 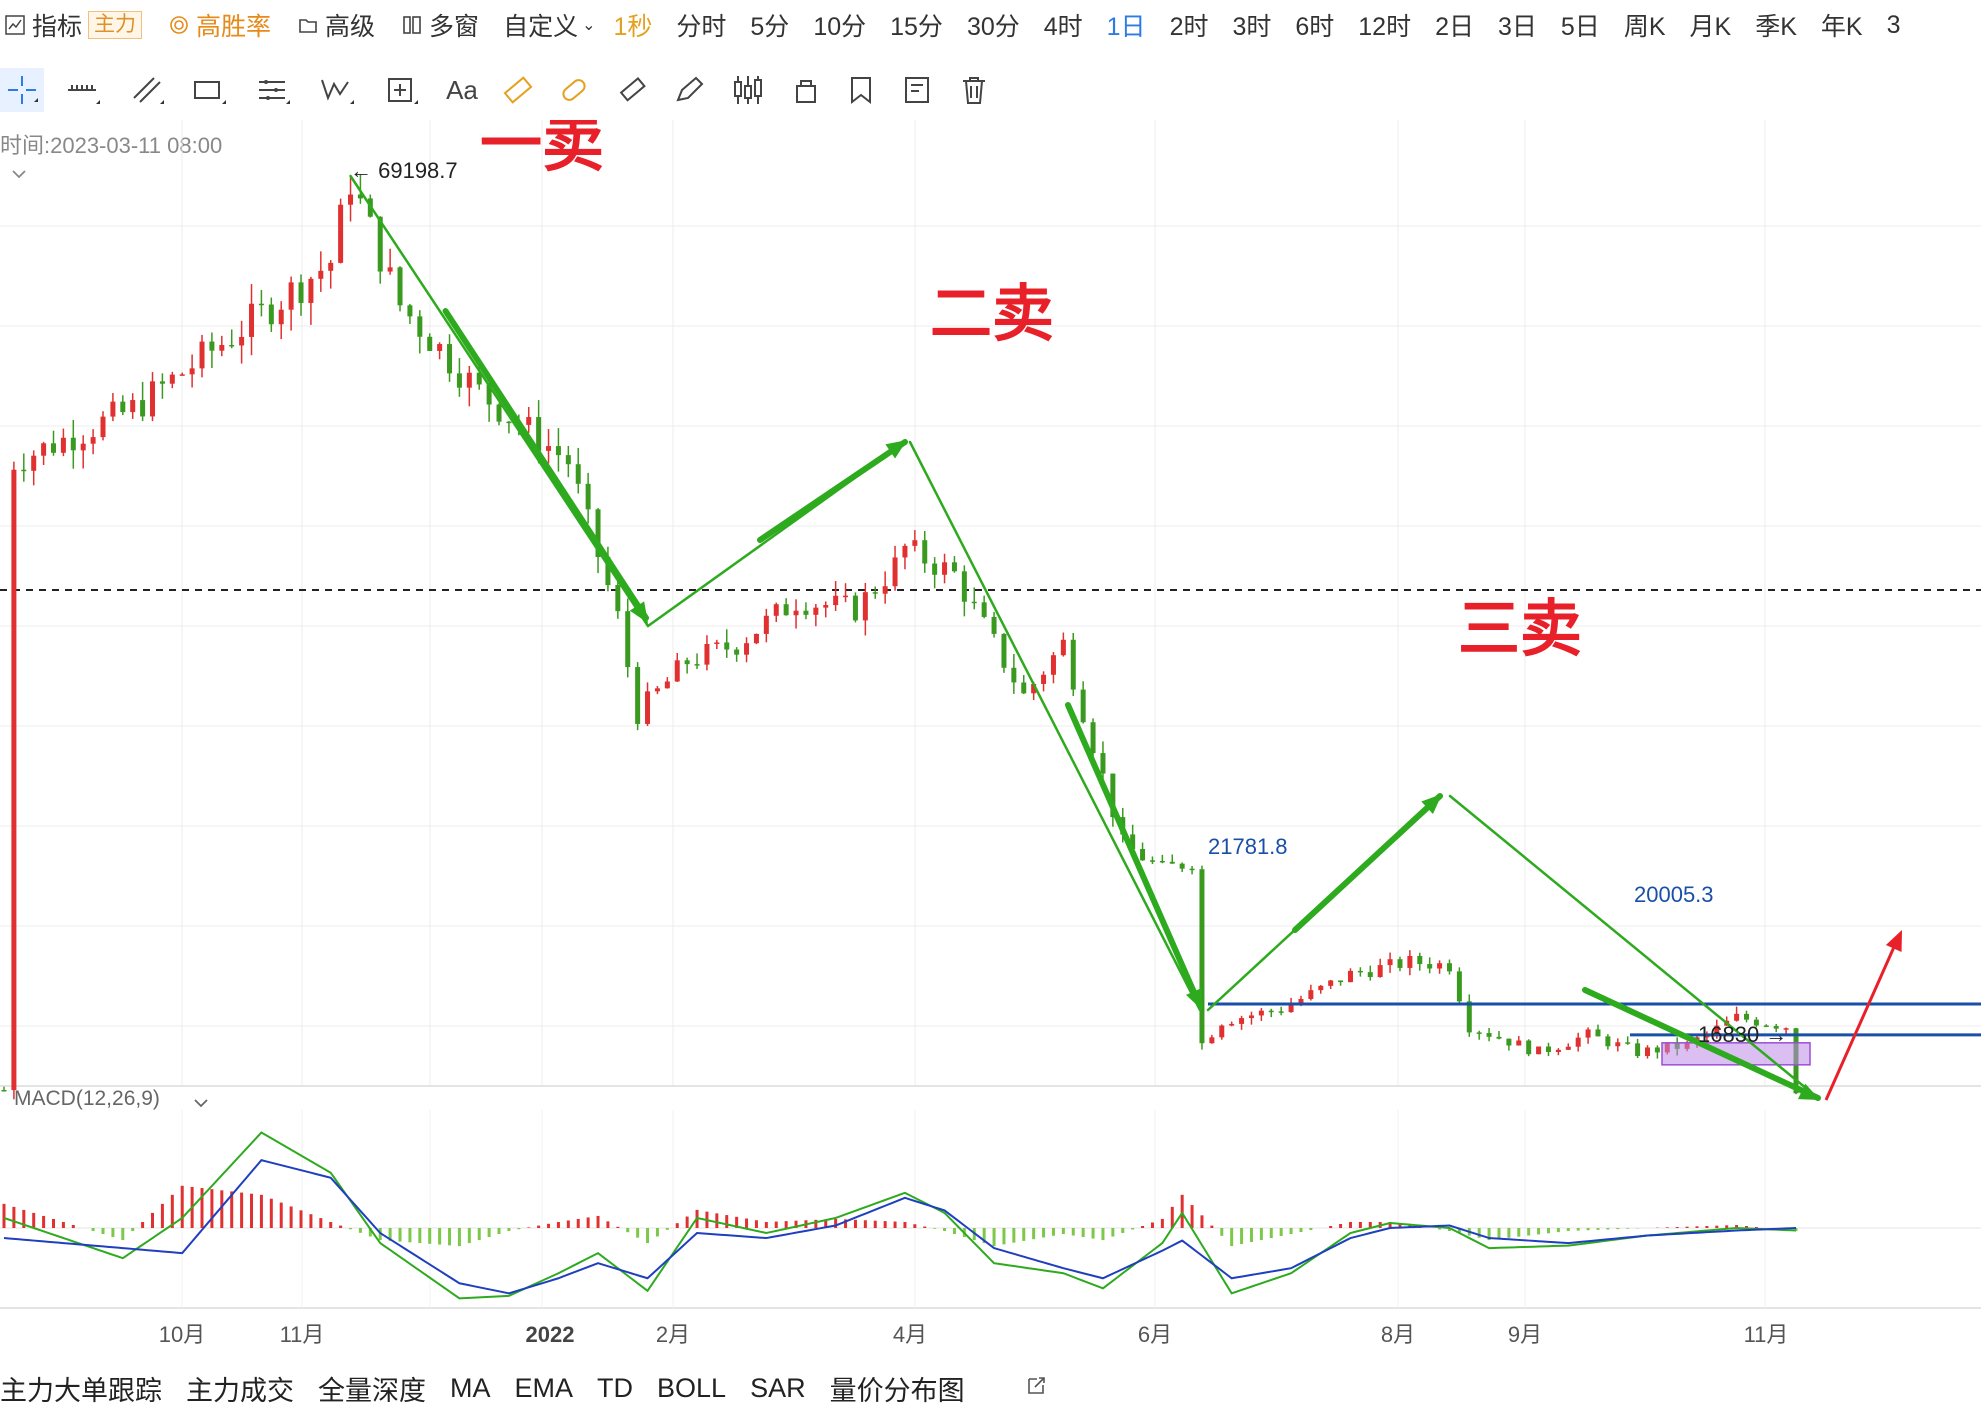 What do you see at coordinates (900, 1215) in the screenshot?
I see `macd-dif-line` at bounding box center [900, 1215].